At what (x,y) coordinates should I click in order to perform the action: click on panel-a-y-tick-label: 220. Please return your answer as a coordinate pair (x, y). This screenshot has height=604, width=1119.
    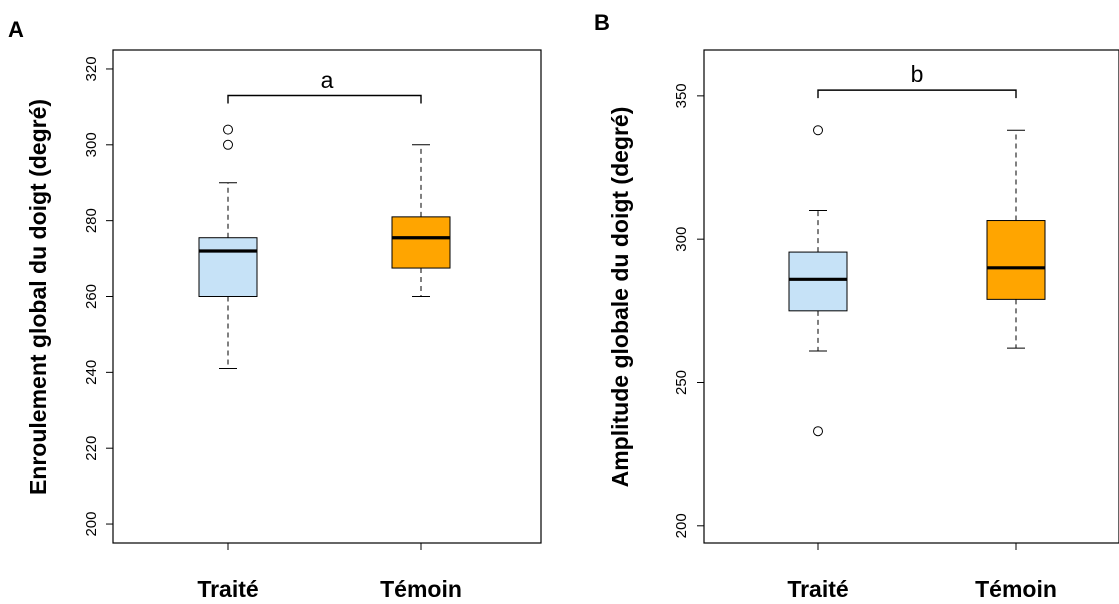
    Looking at the image, I should click on (91, 448).